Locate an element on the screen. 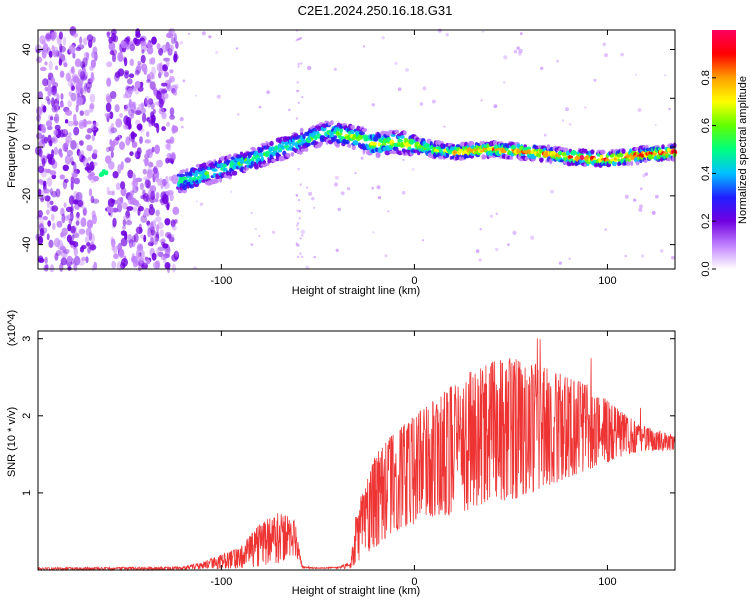 This screenshot has width=750, height=600. x-tick-label: -100 is located at coordinates (221, 281).